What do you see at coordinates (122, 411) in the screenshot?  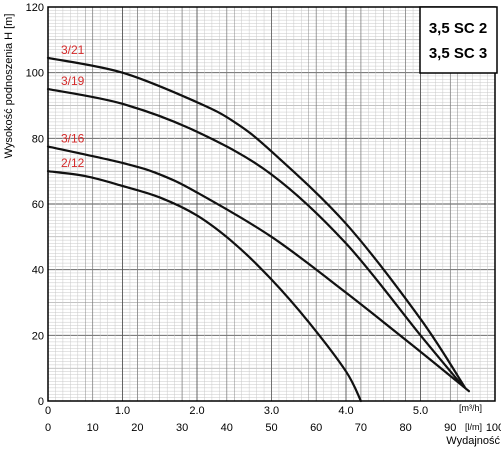 I see `x-tick-label-primary: 1.0` at bounding box center [122, 411].